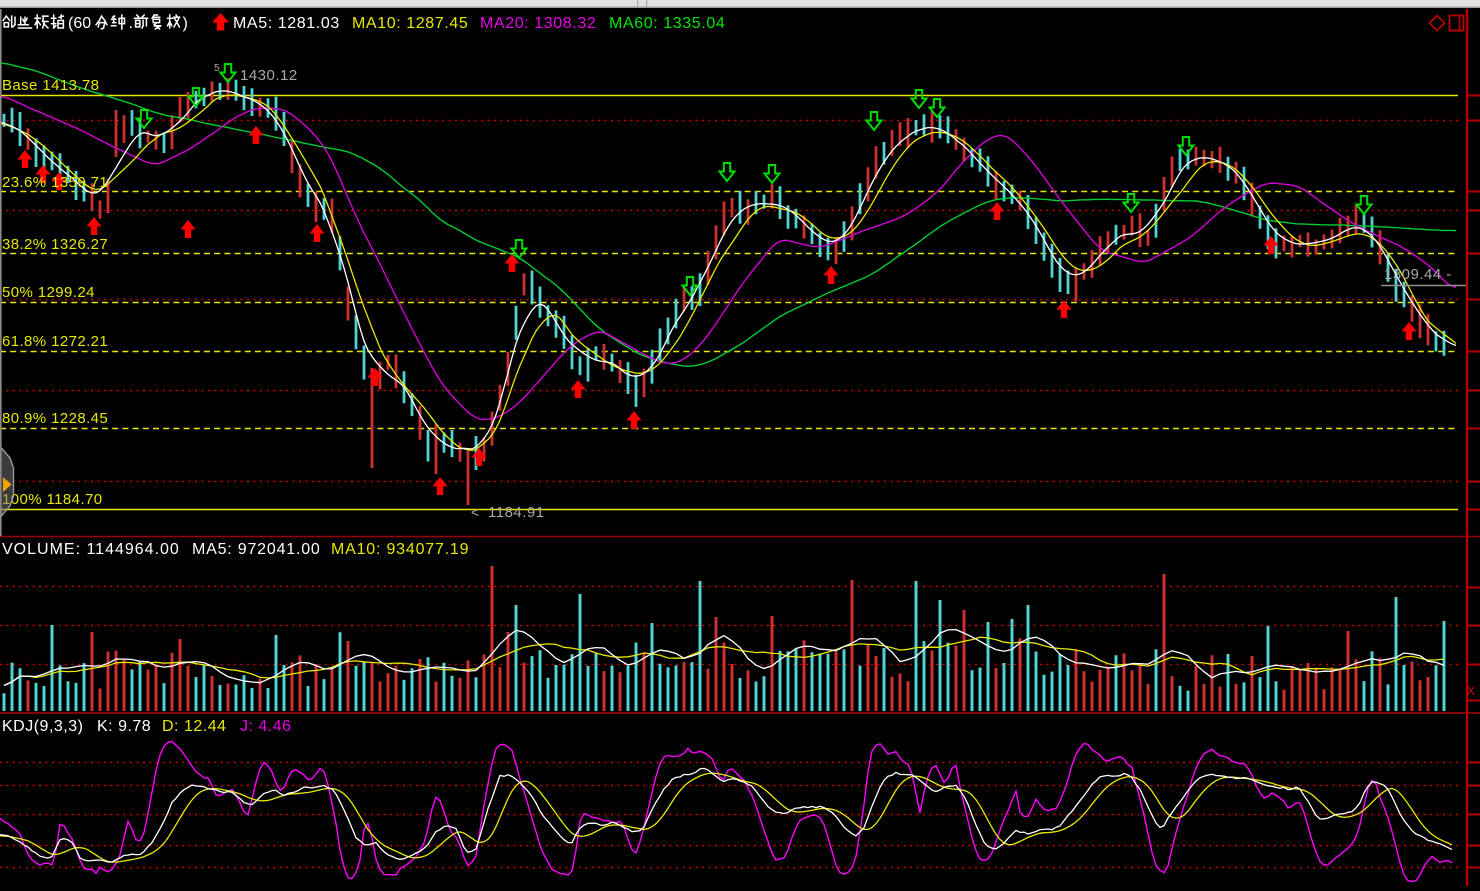 The width and height of the screenshot is (1480, 891). I want to click on svg-text: 61.8% 1272.21, so click(55, 341).